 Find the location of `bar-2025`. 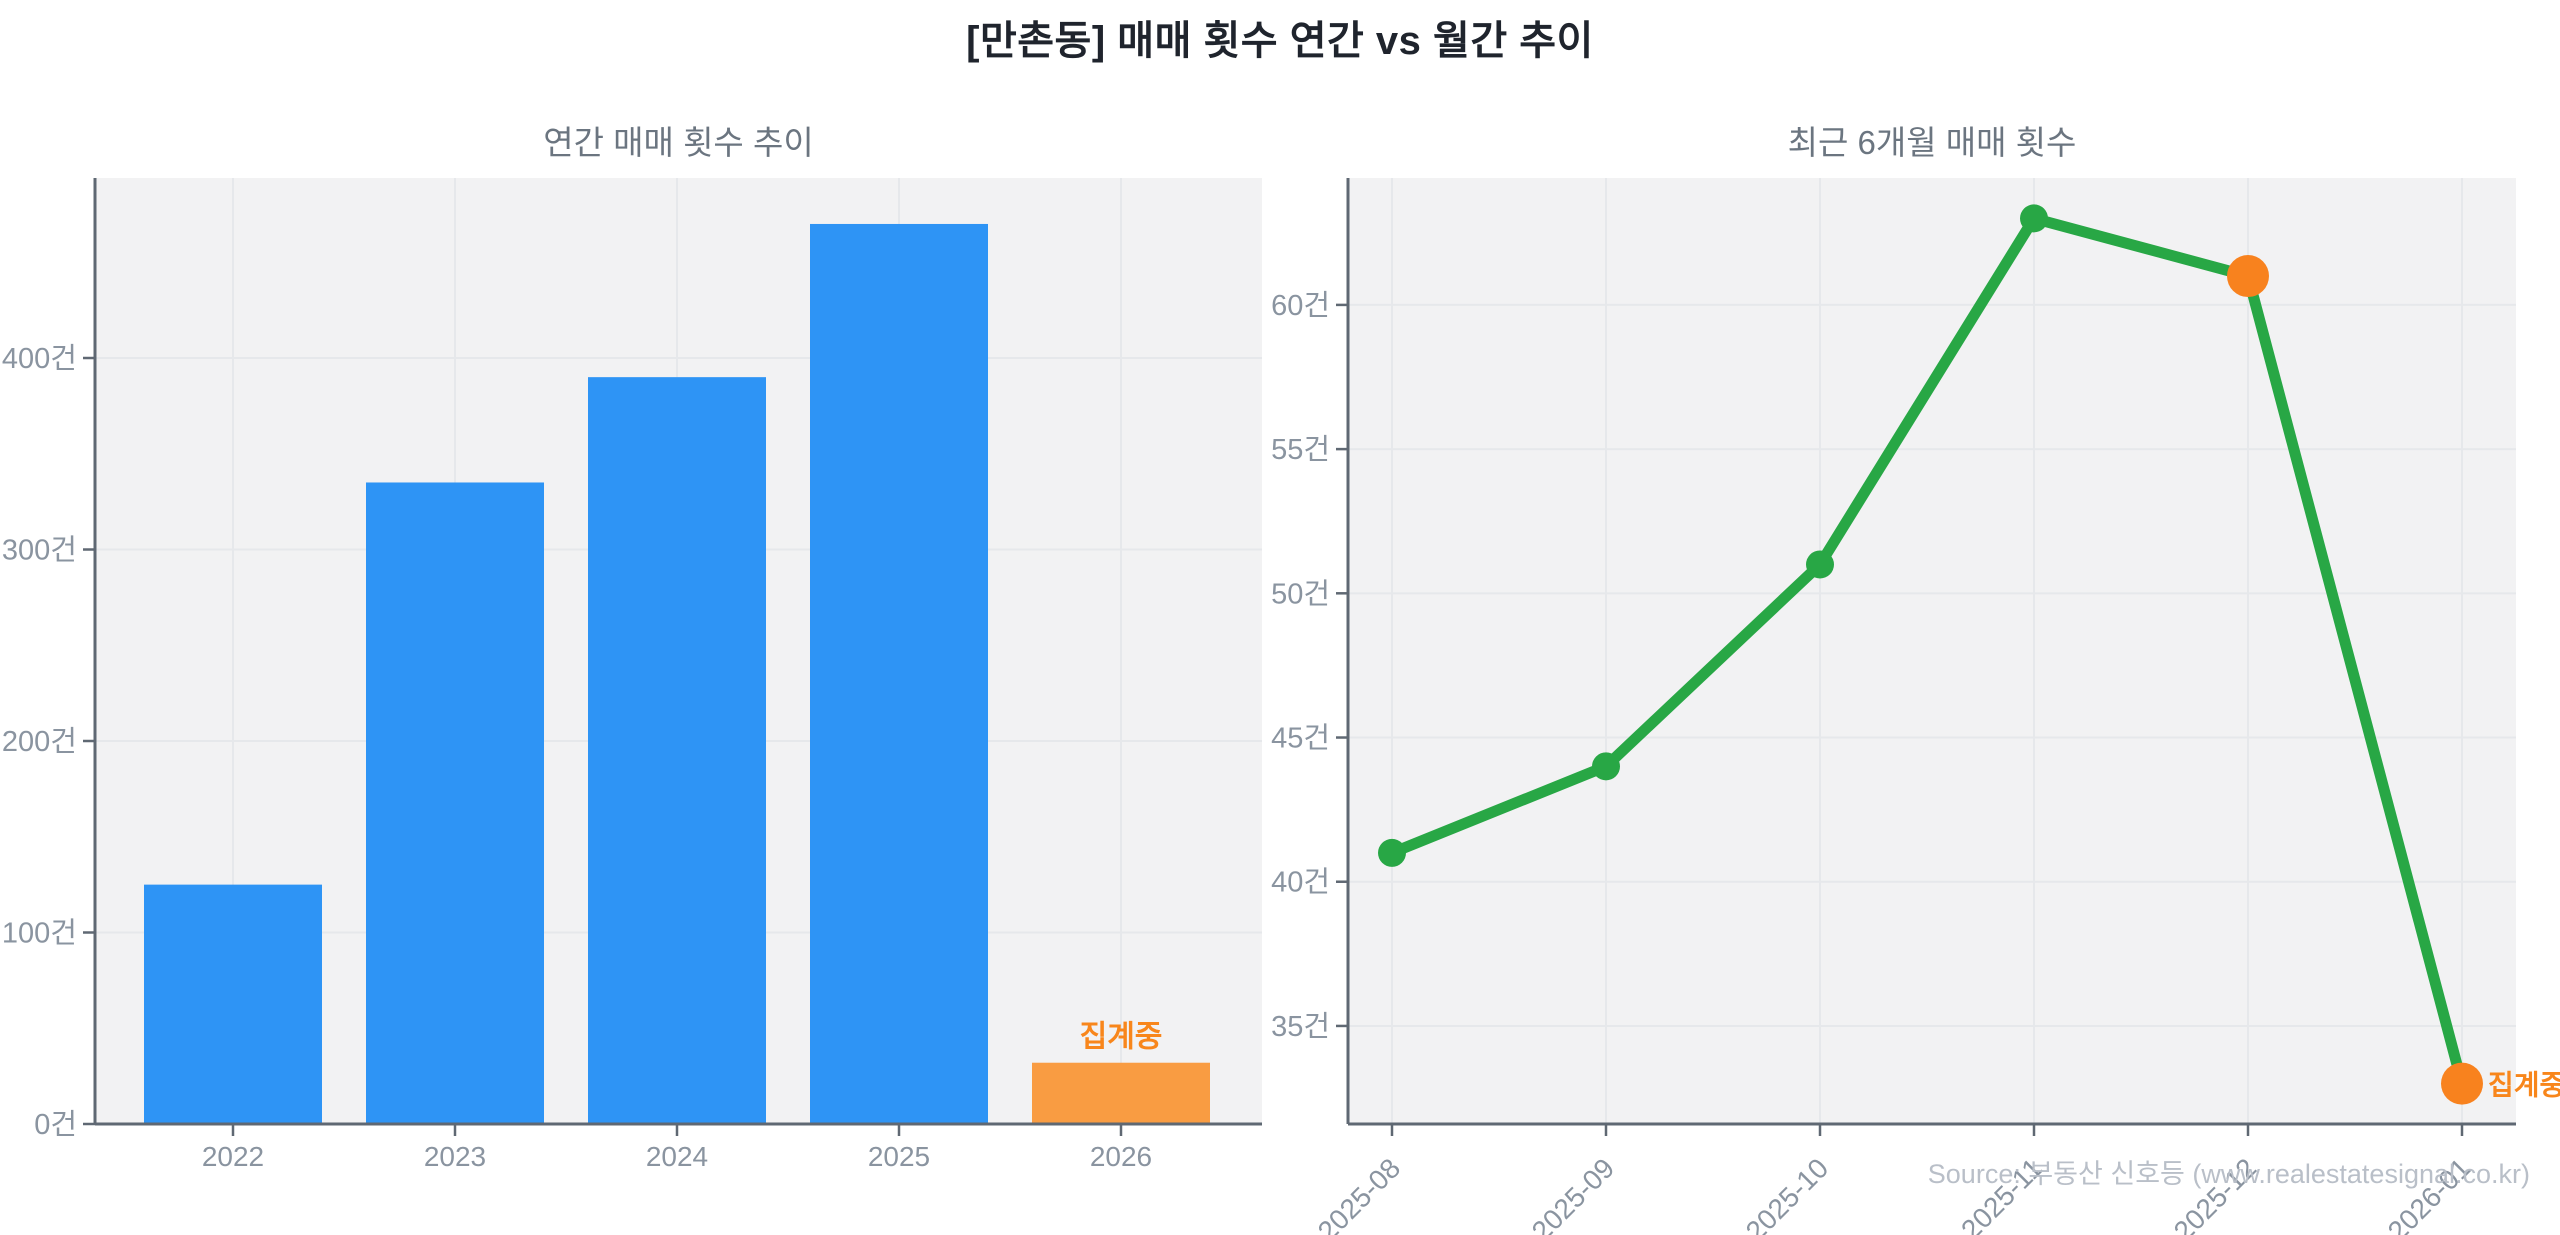

bar-2025 is located at coordinates (899, 673).